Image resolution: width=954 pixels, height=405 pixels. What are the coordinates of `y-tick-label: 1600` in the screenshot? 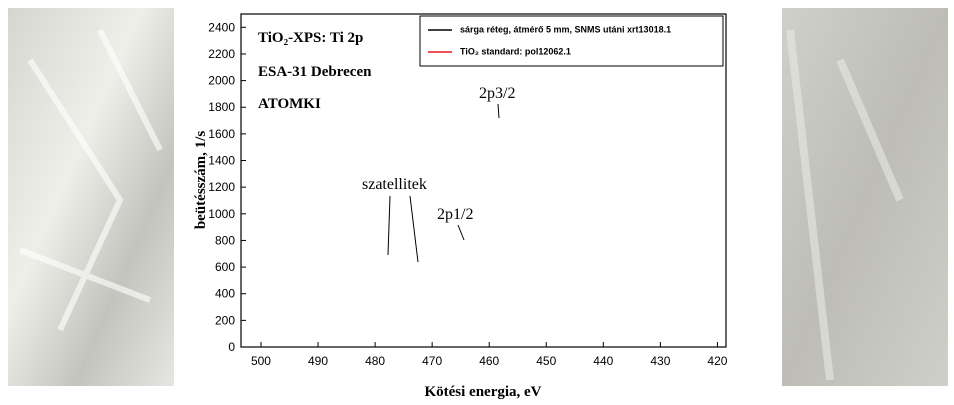 It's located at (221, 134).